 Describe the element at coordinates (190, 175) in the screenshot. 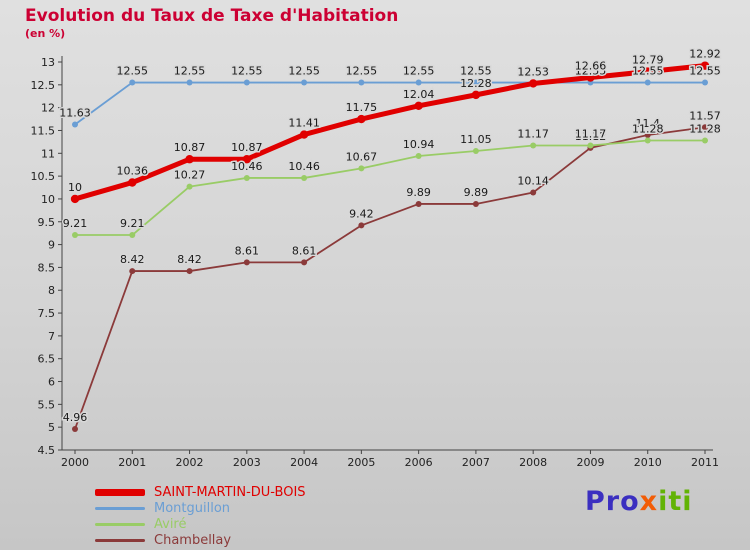

I see `value-label: 10.27` at that location.